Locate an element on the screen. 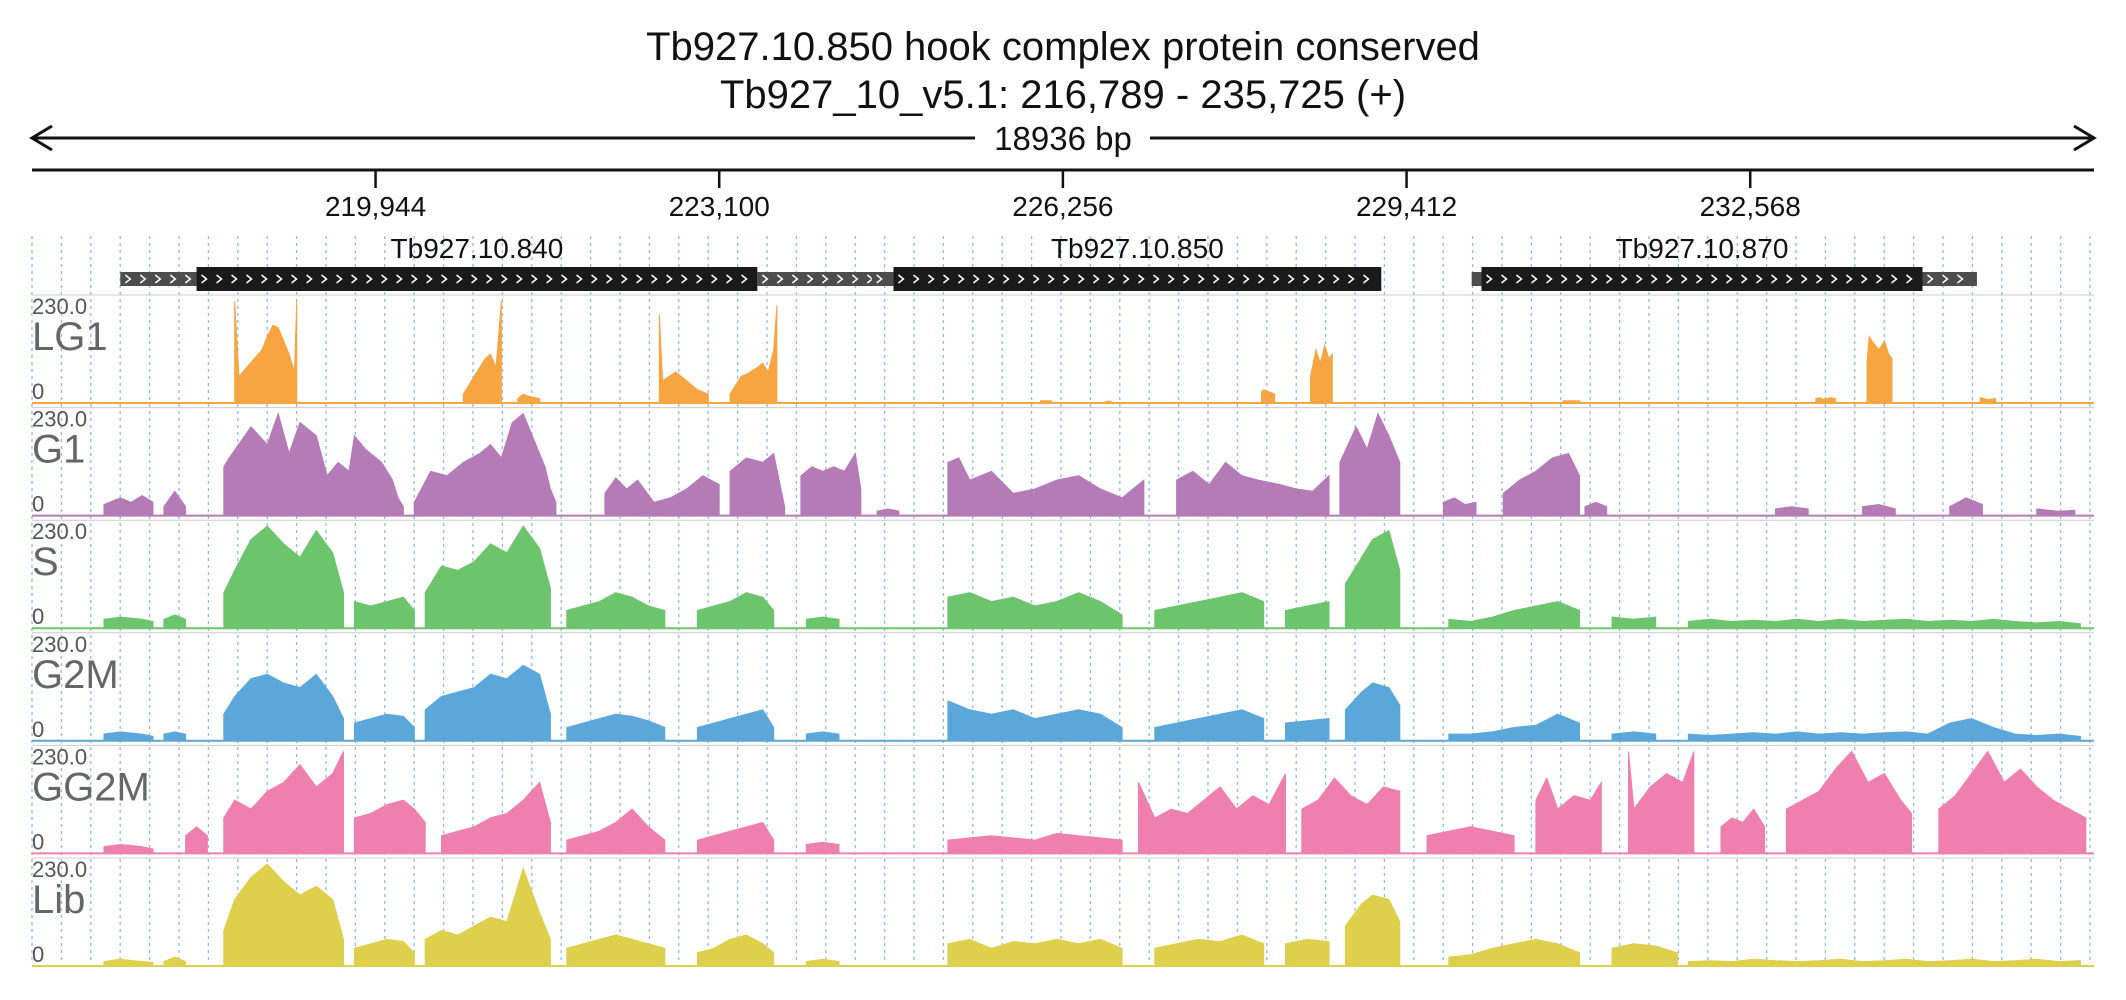  track-g2m: 230.0 0 G2M is located at coordinates (1063, 687).